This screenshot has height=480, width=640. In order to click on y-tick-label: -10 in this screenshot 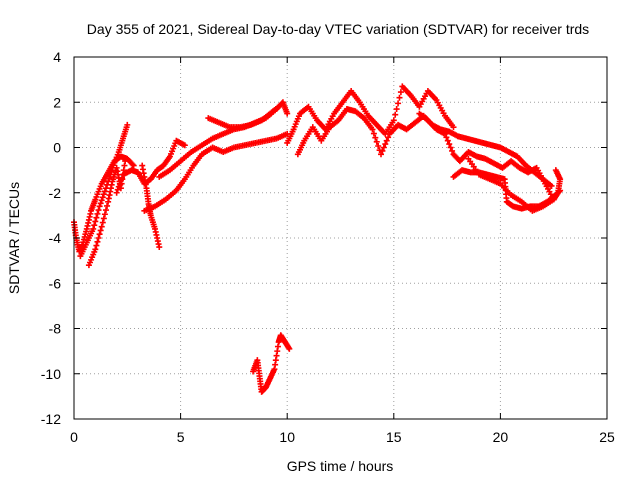, I will do `click(51, 374)`.